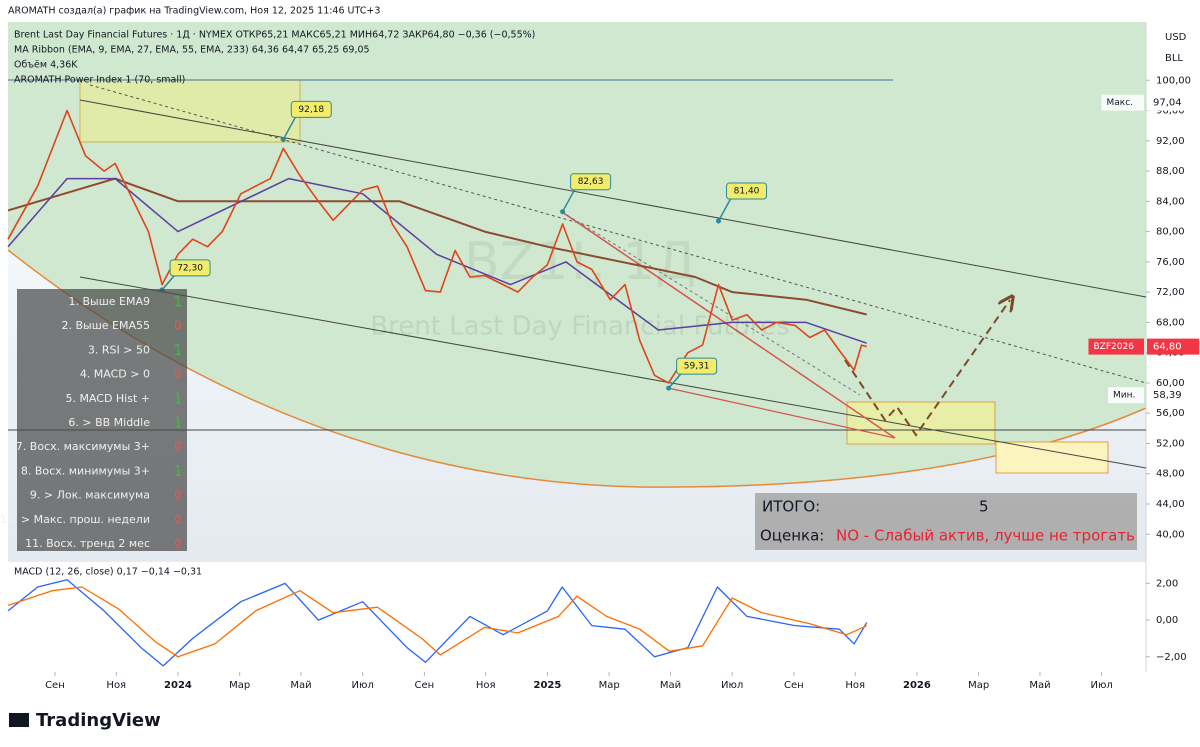 Image resolution: width=1200 pixels, height=747 pixels. I want to click on macd-pane, so click(577, 617).